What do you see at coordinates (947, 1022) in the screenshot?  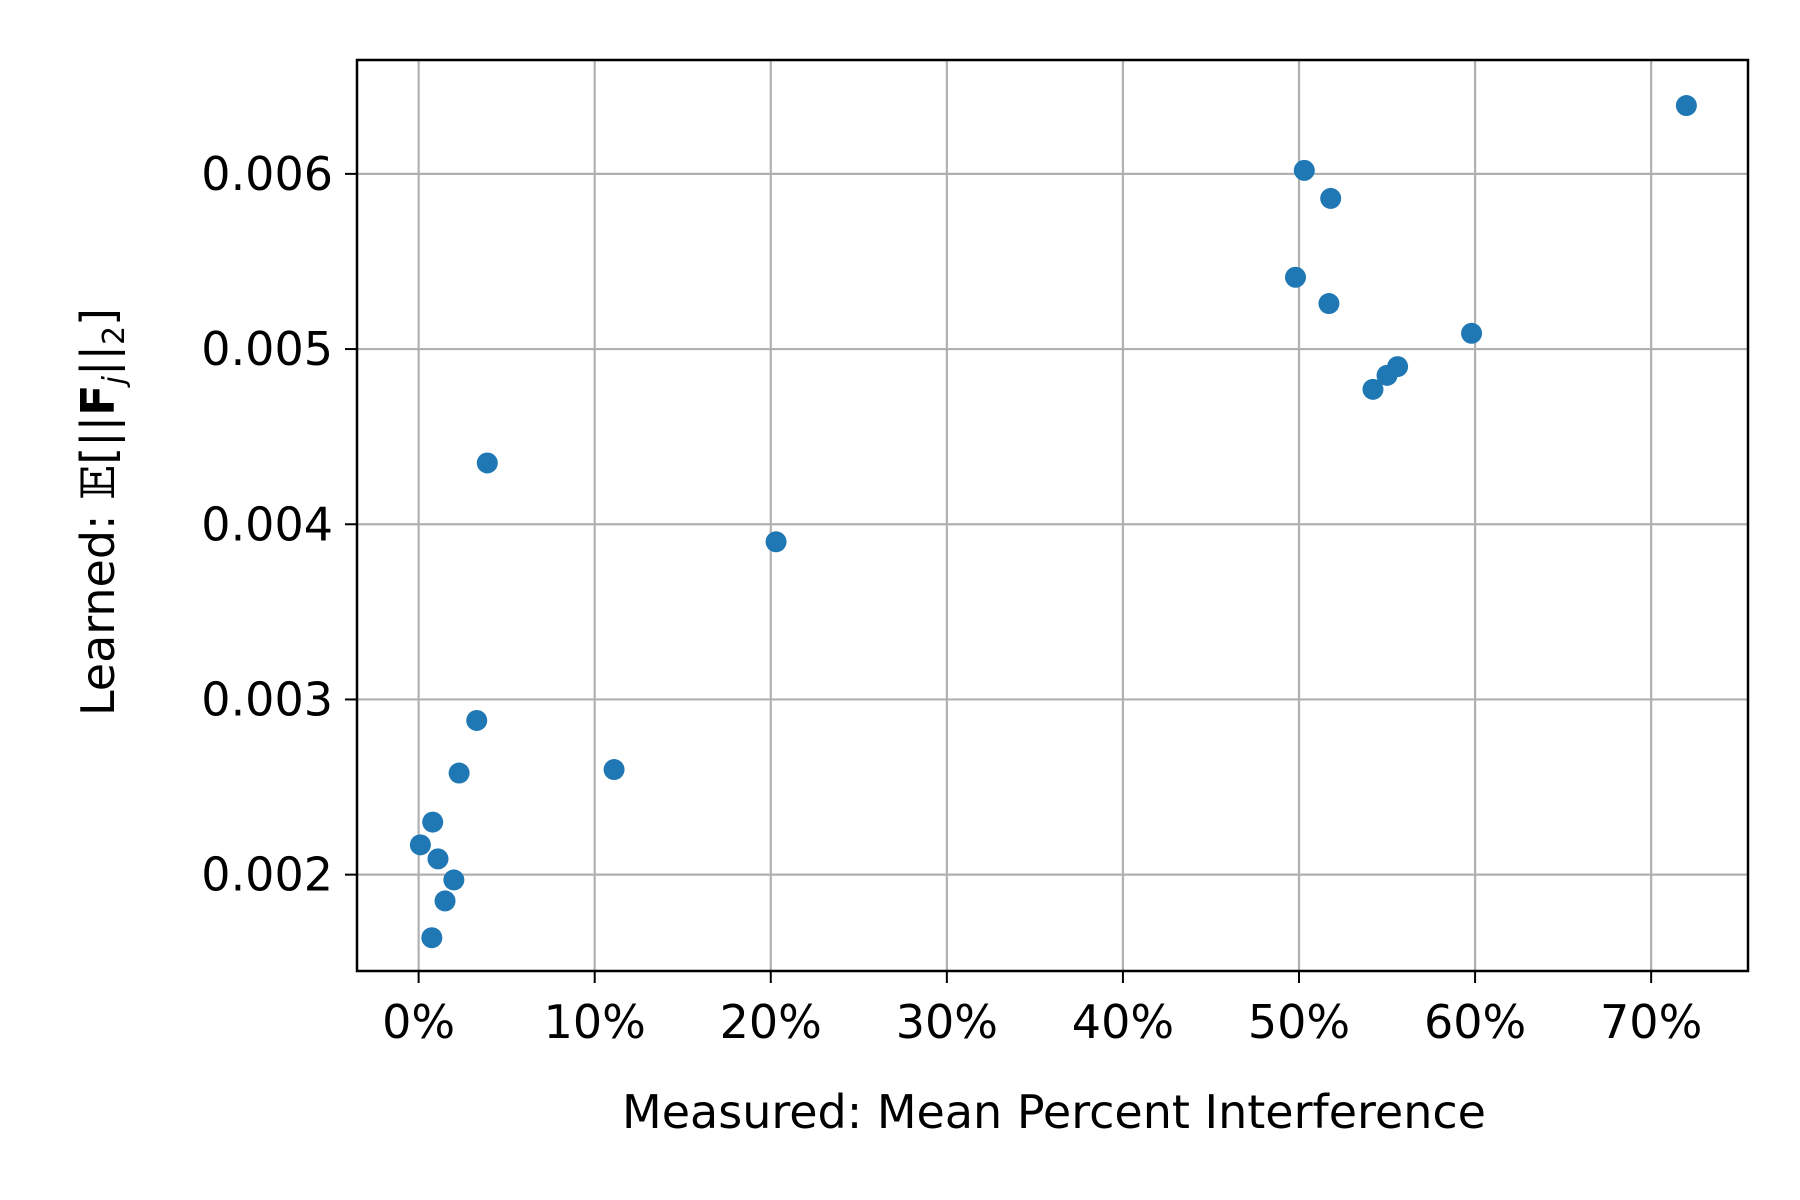 I see `x-tick-label: 30%` at bounding box center [947, 1022].